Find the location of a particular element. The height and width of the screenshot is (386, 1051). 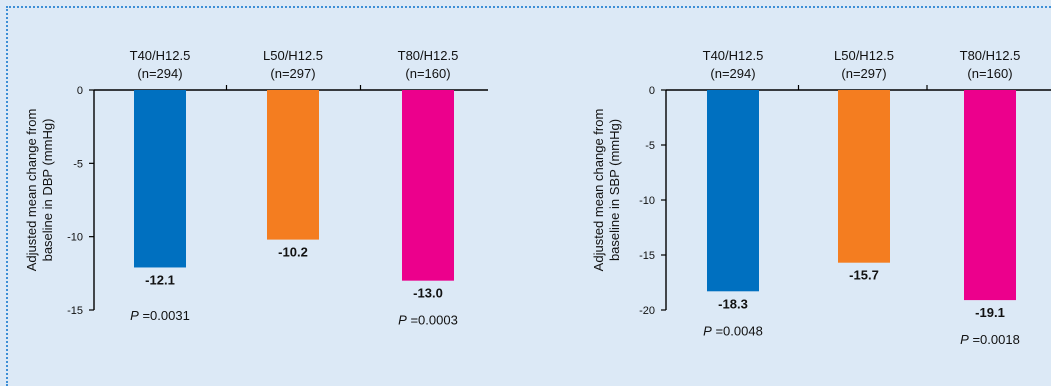

y-axis-label-line2: baseline in SBP (mmHg) is located at coordinates (614, 190).